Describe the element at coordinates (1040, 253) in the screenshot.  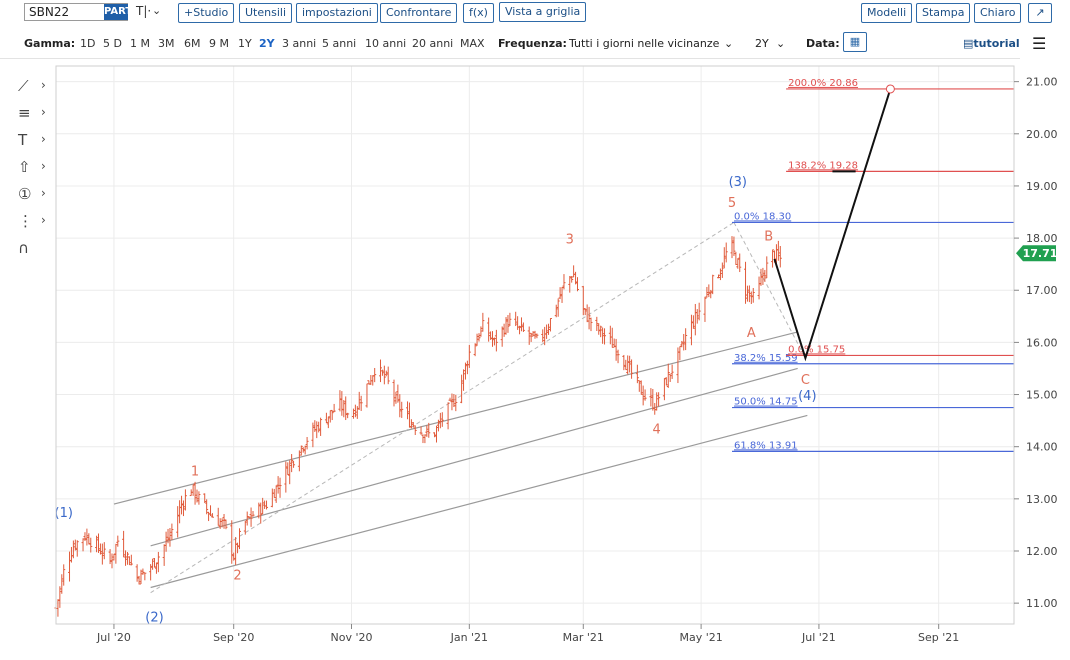
I see `last-price-label: 17.71` at that location.